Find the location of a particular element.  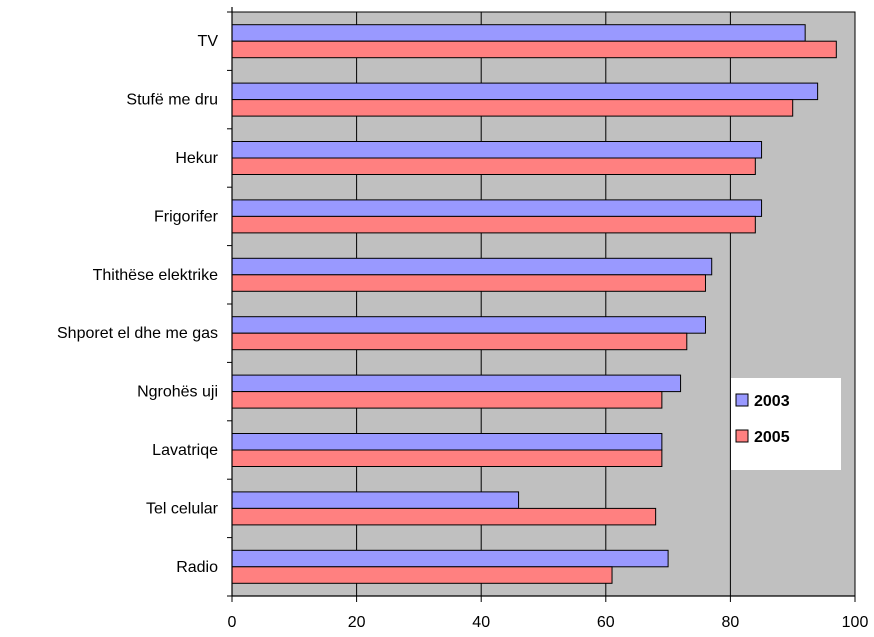

category-label: Lavatriqe is located at coordinates (185, 450).